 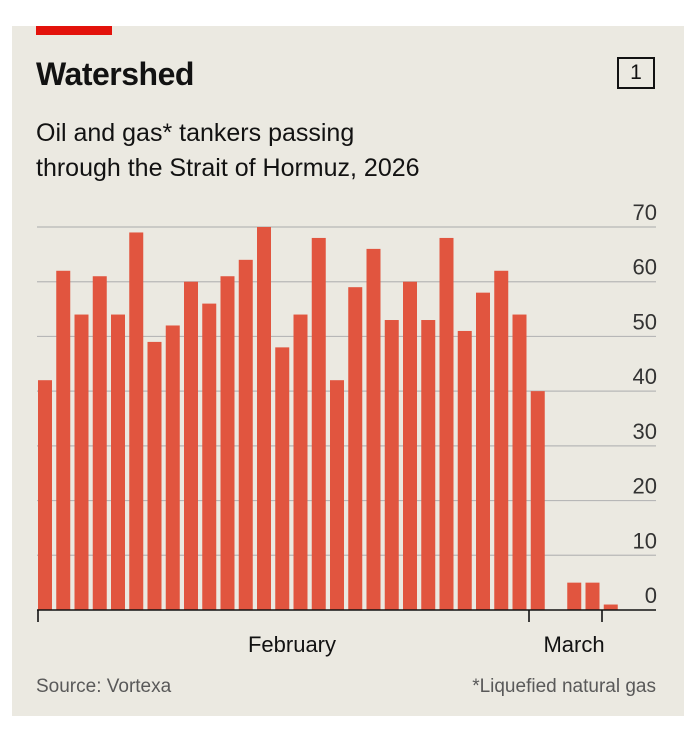 I want to click on brand-accent-bar, so click(x=74, y=30).